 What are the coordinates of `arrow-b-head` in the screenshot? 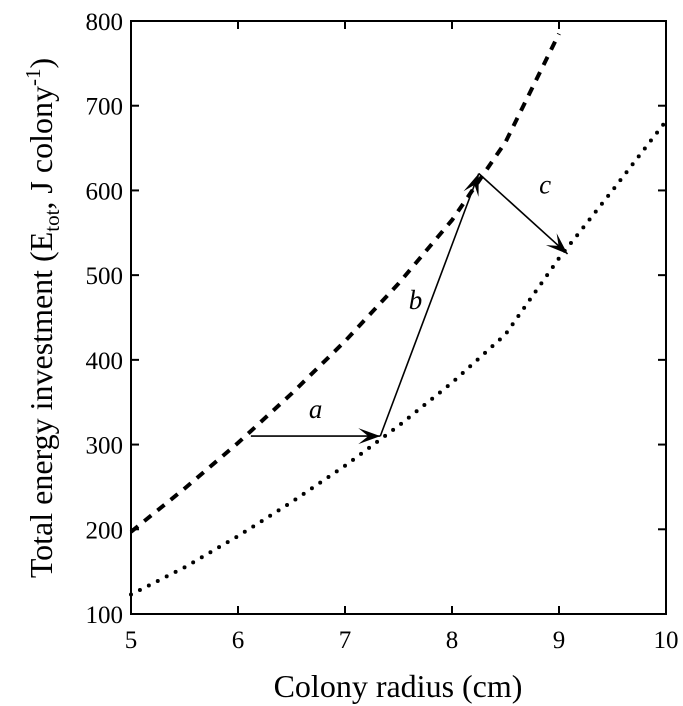 It's located at (471, 185).